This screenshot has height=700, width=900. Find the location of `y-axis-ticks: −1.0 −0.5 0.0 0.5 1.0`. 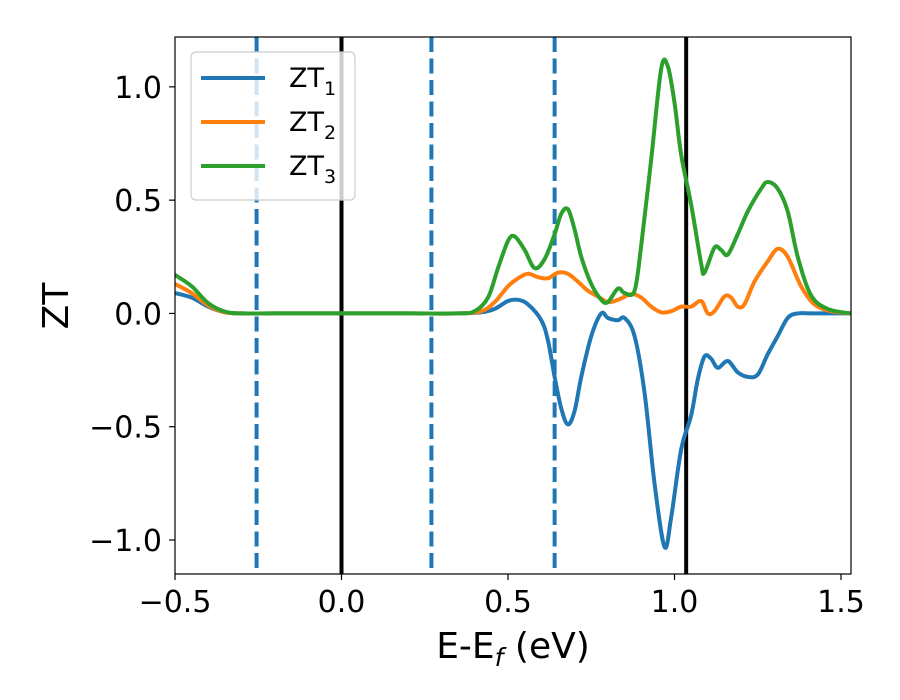

y-axis-ticks: −1.0 −0.5 0.0 0.5 1.0 is located at coordinates (132, 315).